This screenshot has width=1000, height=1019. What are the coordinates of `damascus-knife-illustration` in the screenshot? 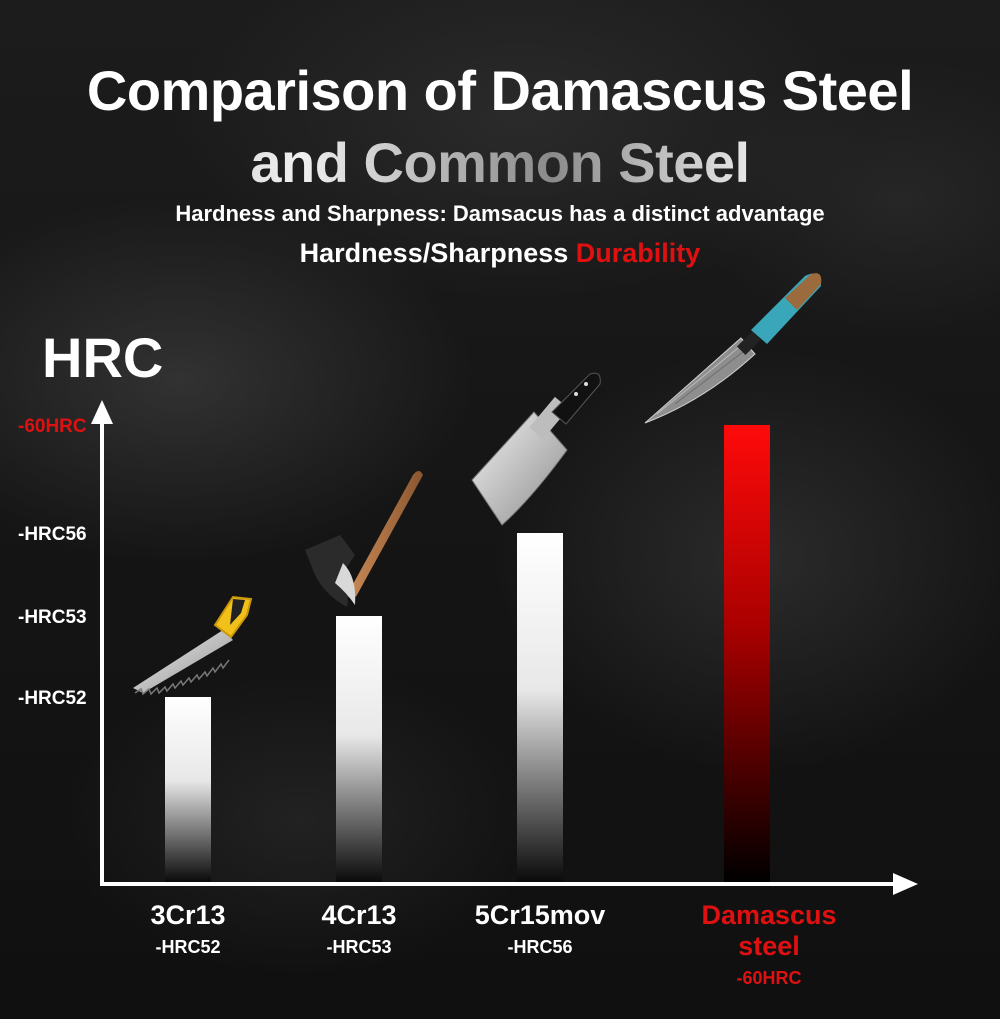 It's located at (733, 348).